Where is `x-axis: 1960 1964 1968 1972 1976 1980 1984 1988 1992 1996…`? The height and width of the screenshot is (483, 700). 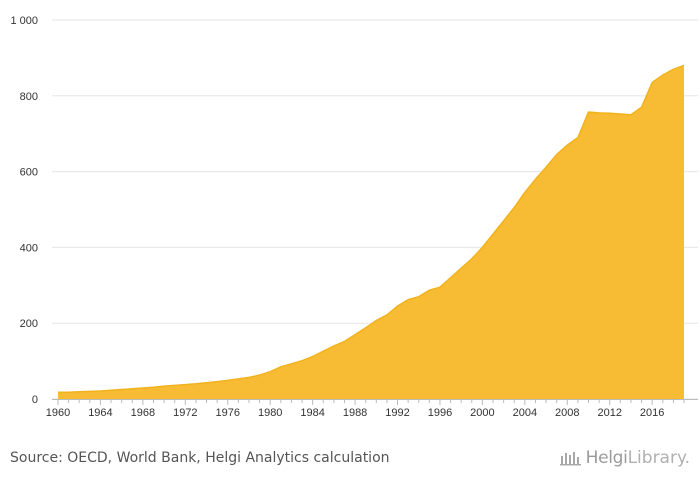 x-axis: 1960 1964 1968 1972 1976 1980 1984 1988 1992 1996… is located at coordinates (372, 409).